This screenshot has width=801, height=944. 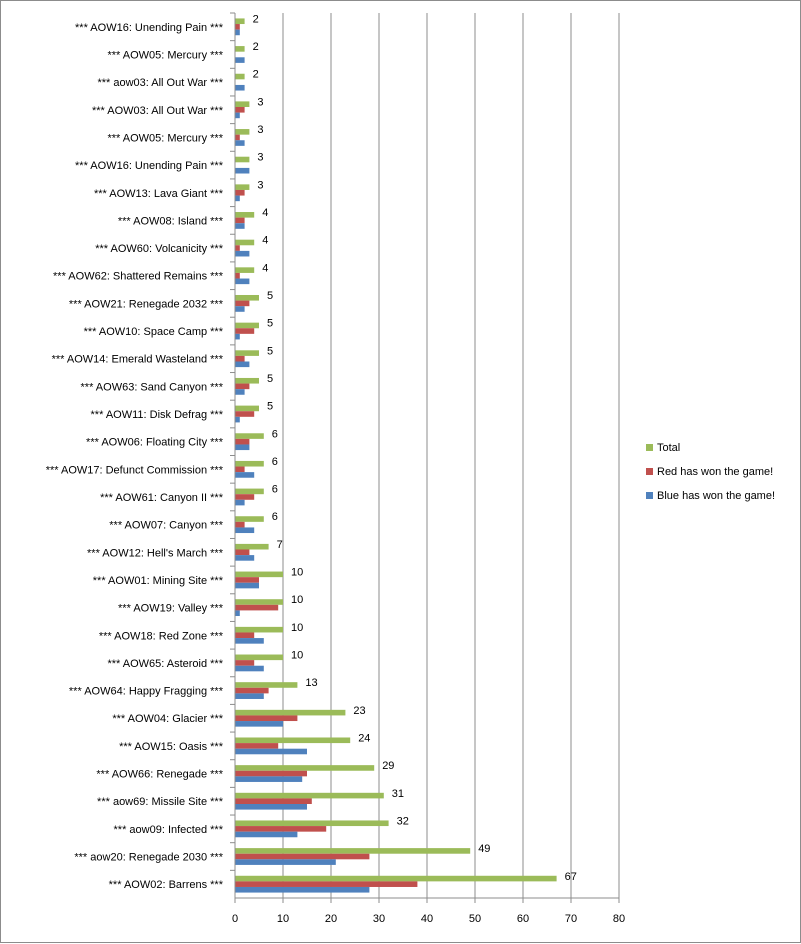 I want to click on category-label: *** AOW03: All Out War ***, so click(x=158, y=111).